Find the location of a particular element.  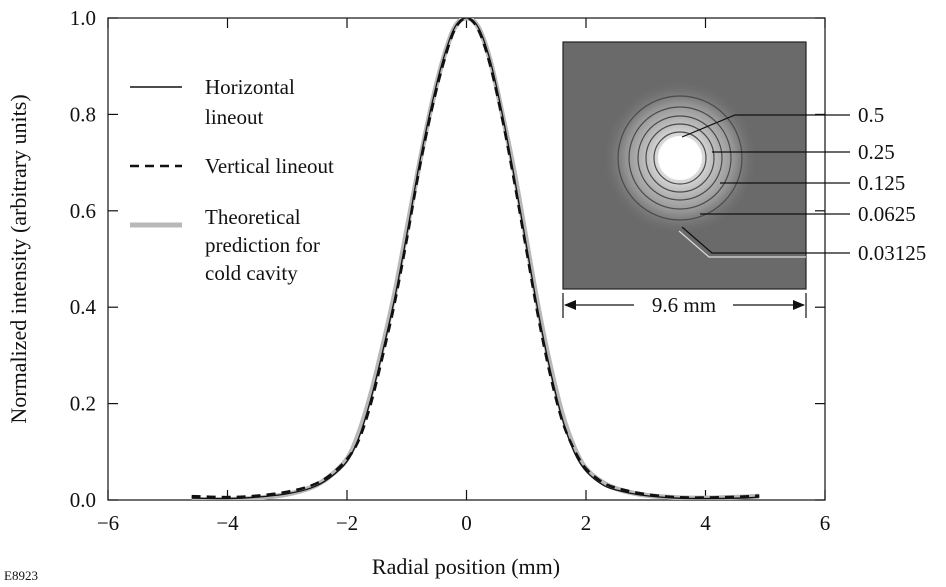

inset-spot-core is located at coordinates (680, 158).